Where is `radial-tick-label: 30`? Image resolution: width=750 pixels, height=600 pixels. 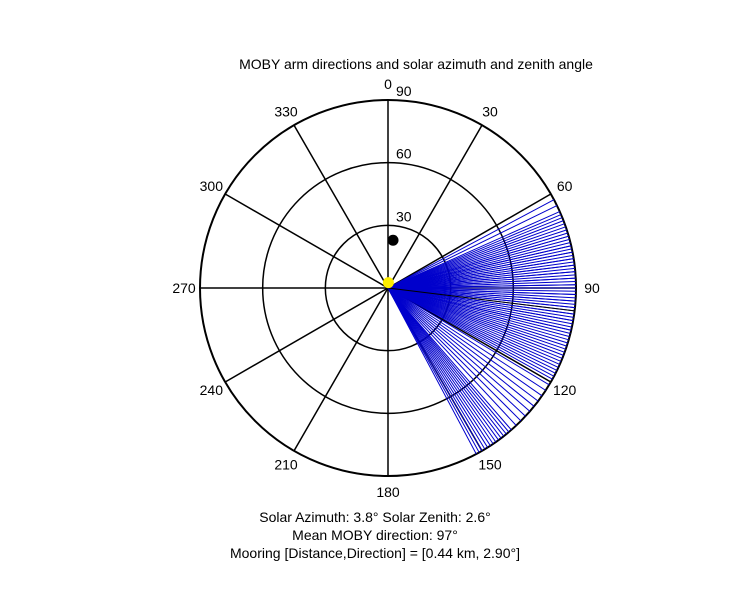
radial-tick-label: 30 is located at coordinates (404, 216).